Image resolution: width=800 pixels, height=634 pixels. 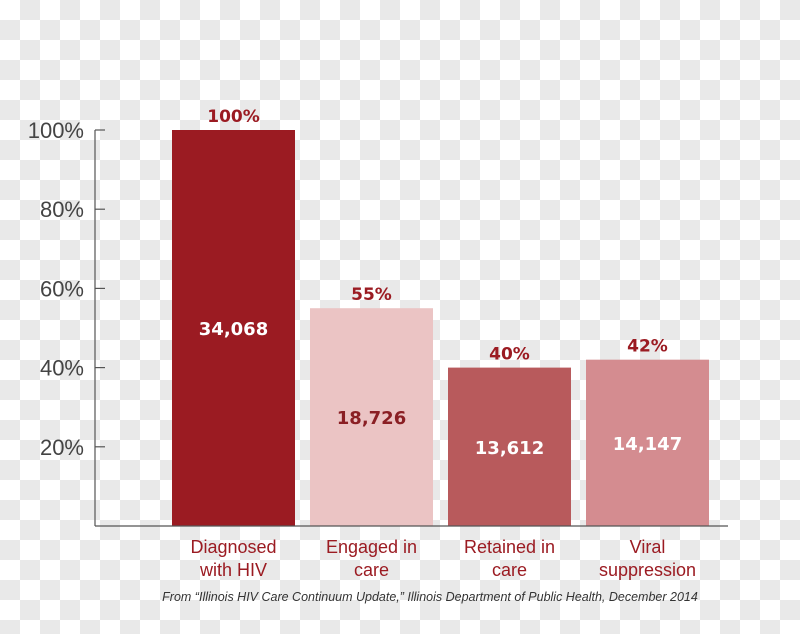 I want to click on value-label: 40%, so click(x=509, y=355).